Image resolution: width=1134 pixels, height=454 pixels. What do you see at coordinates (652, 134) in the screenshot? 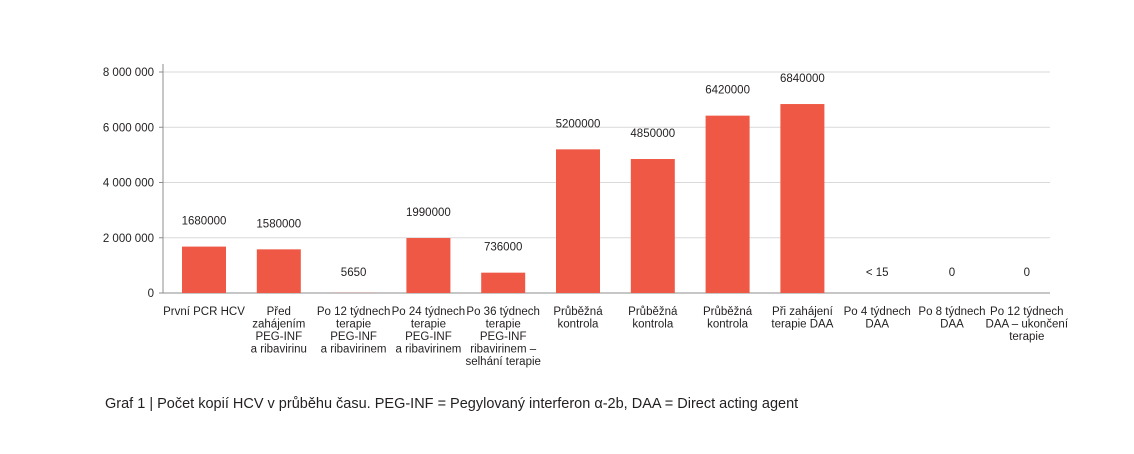
I see `data-label: 4850000` at bounding box center [652, 134].